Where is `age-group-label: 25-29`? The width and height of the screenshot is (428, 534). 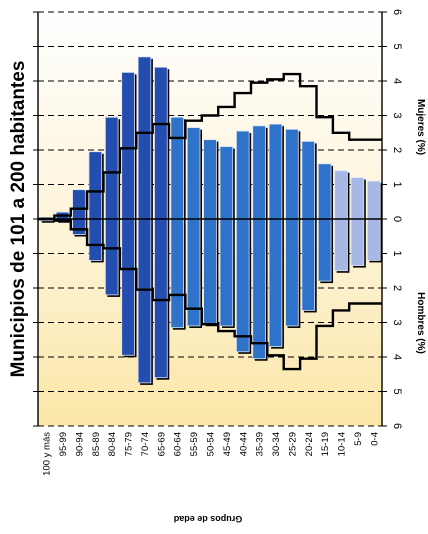
age-group-label: 25-29 is located at coordinates (292, 444).